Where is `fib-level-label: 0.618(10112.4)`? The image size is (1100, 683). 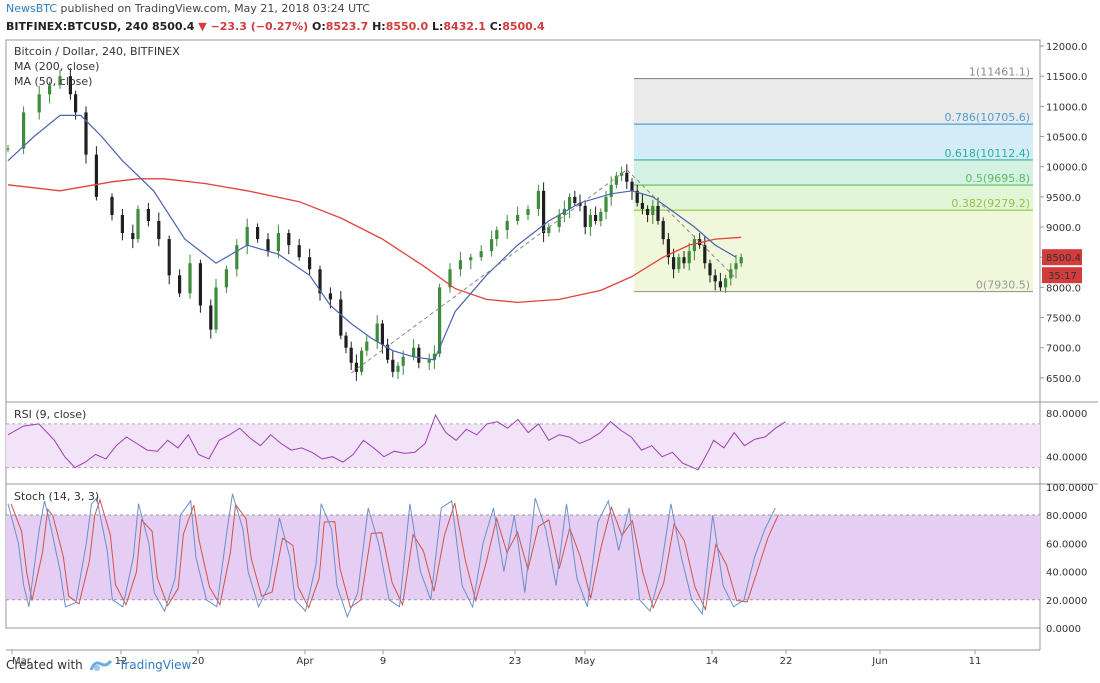
fib-level-label: 0.618(10112.4) is located at coordinates (987, 153).